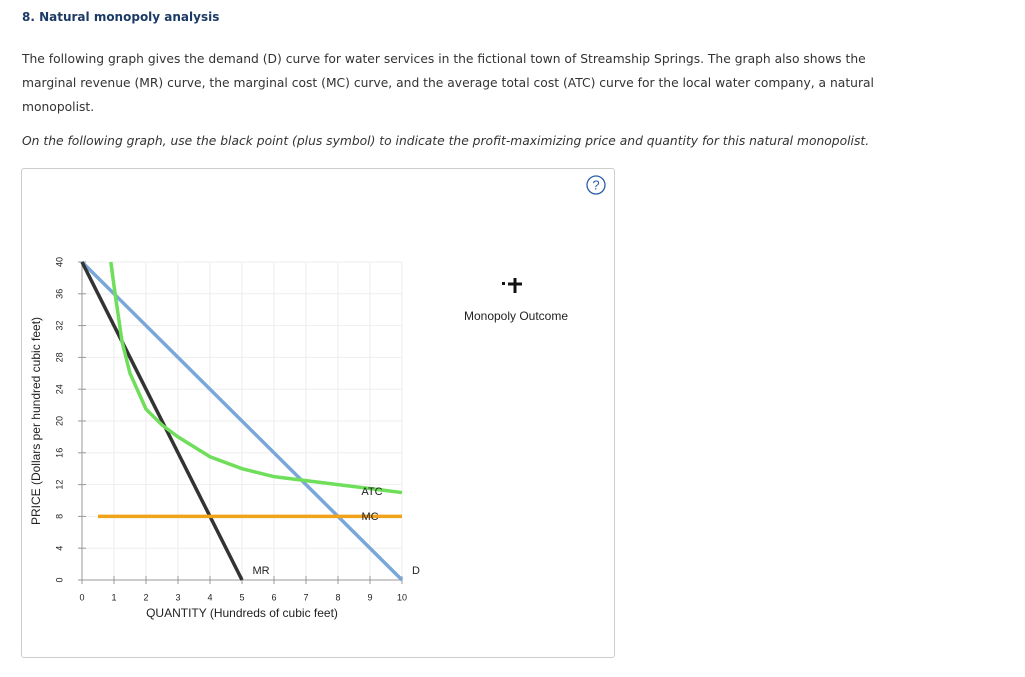 The image size is (1025, 677). Describe the element at coordinates (81, 597) in the screenshot. I see `x-tick-label: 0` at that location.